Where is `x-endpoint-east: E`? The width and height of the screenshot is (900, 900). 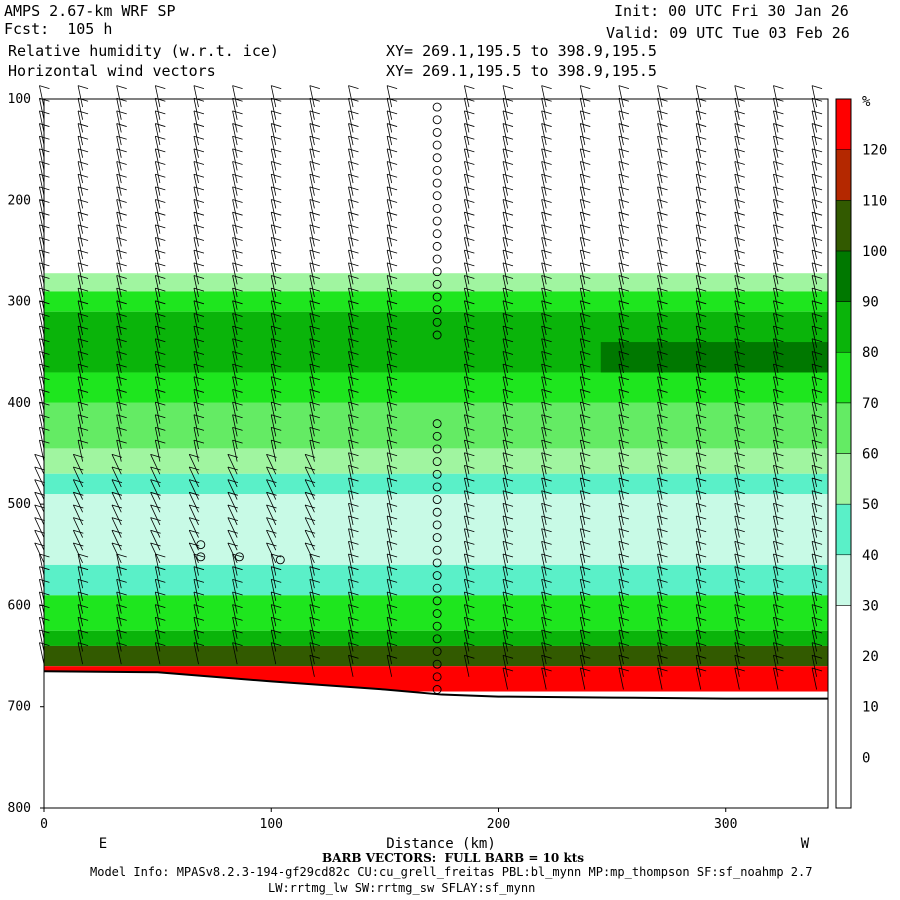 x-endpoint-east: E is located at coordinates (103, 844).